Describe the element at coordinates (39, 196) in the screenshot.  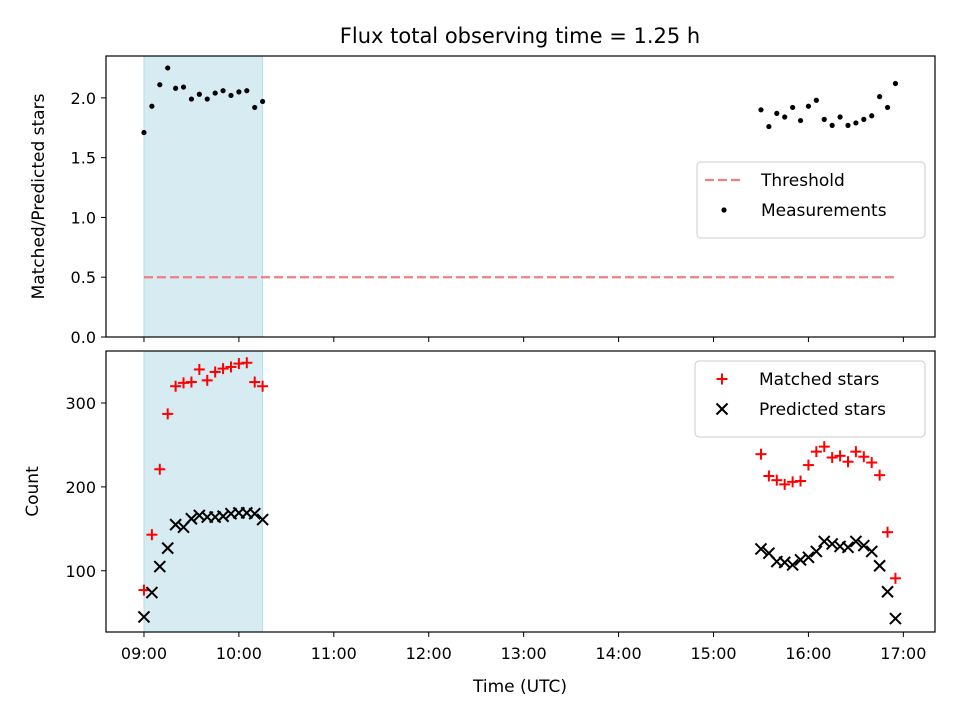
I see `y-axis-label: Matched/Predicted stars` at that location.